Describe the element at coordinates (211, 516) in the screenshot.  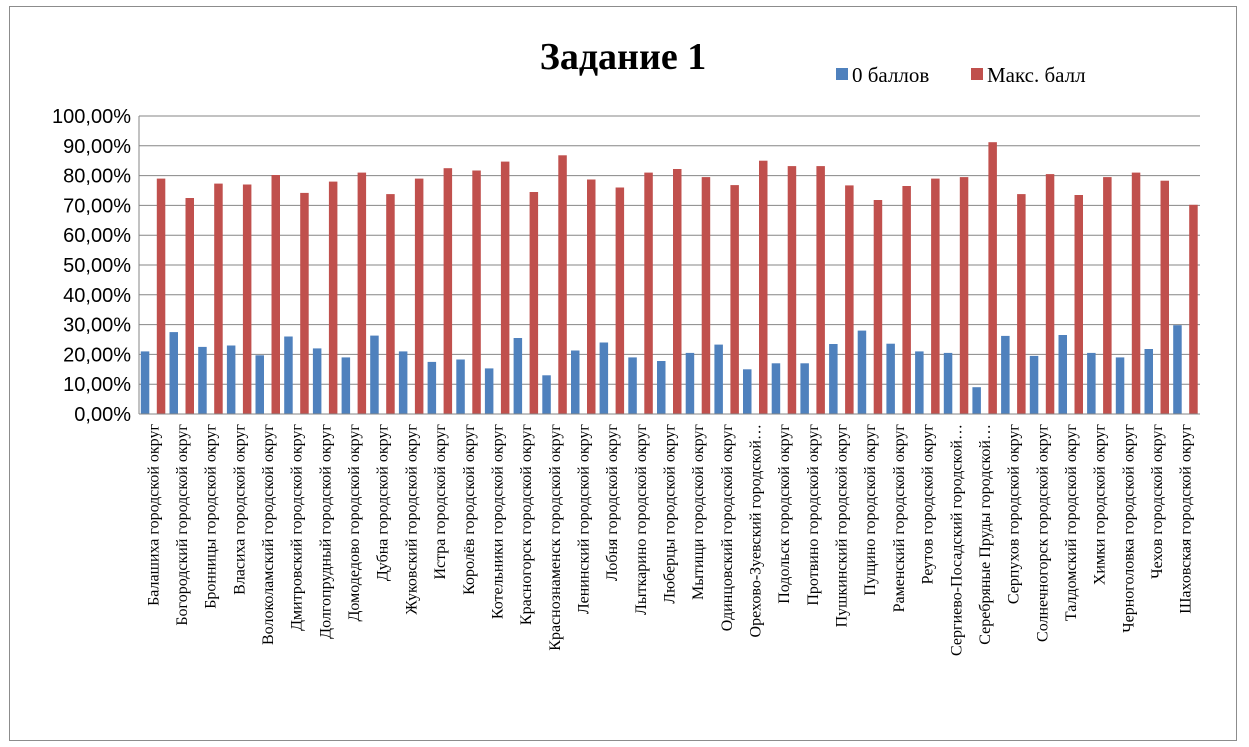
I see `x-tick-label: Бронницы городской округ` at that location.